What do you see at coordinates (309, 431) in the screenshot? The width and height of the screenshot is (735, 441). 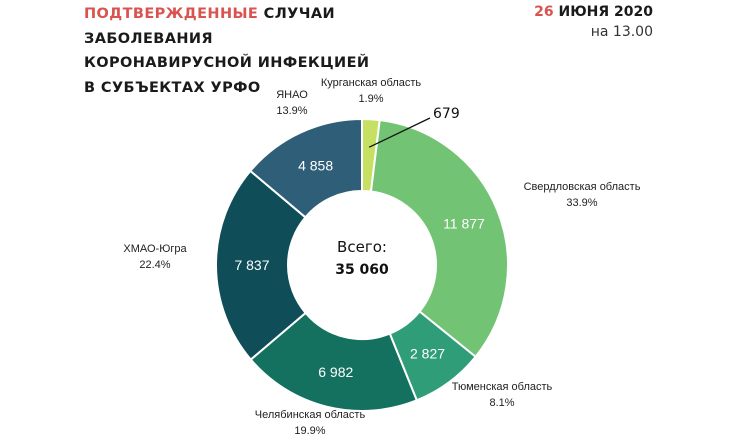 I see `percent-label-челябинская-область: 19.9%` at bounding box center [309, 431].